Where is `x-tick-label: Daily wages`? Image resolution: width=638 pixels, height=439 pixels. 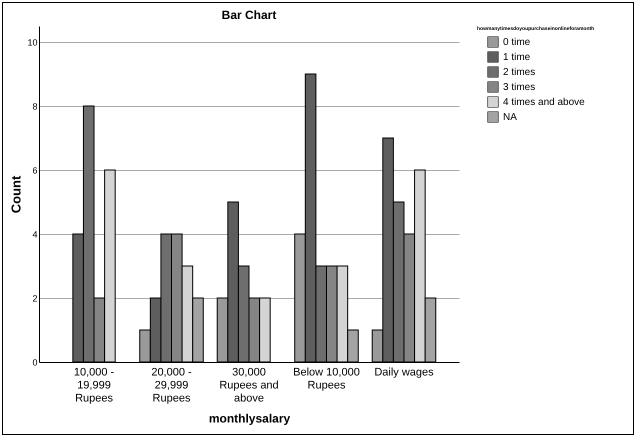 x-tick-label: Daily wages is located at coordinates (404, 372).